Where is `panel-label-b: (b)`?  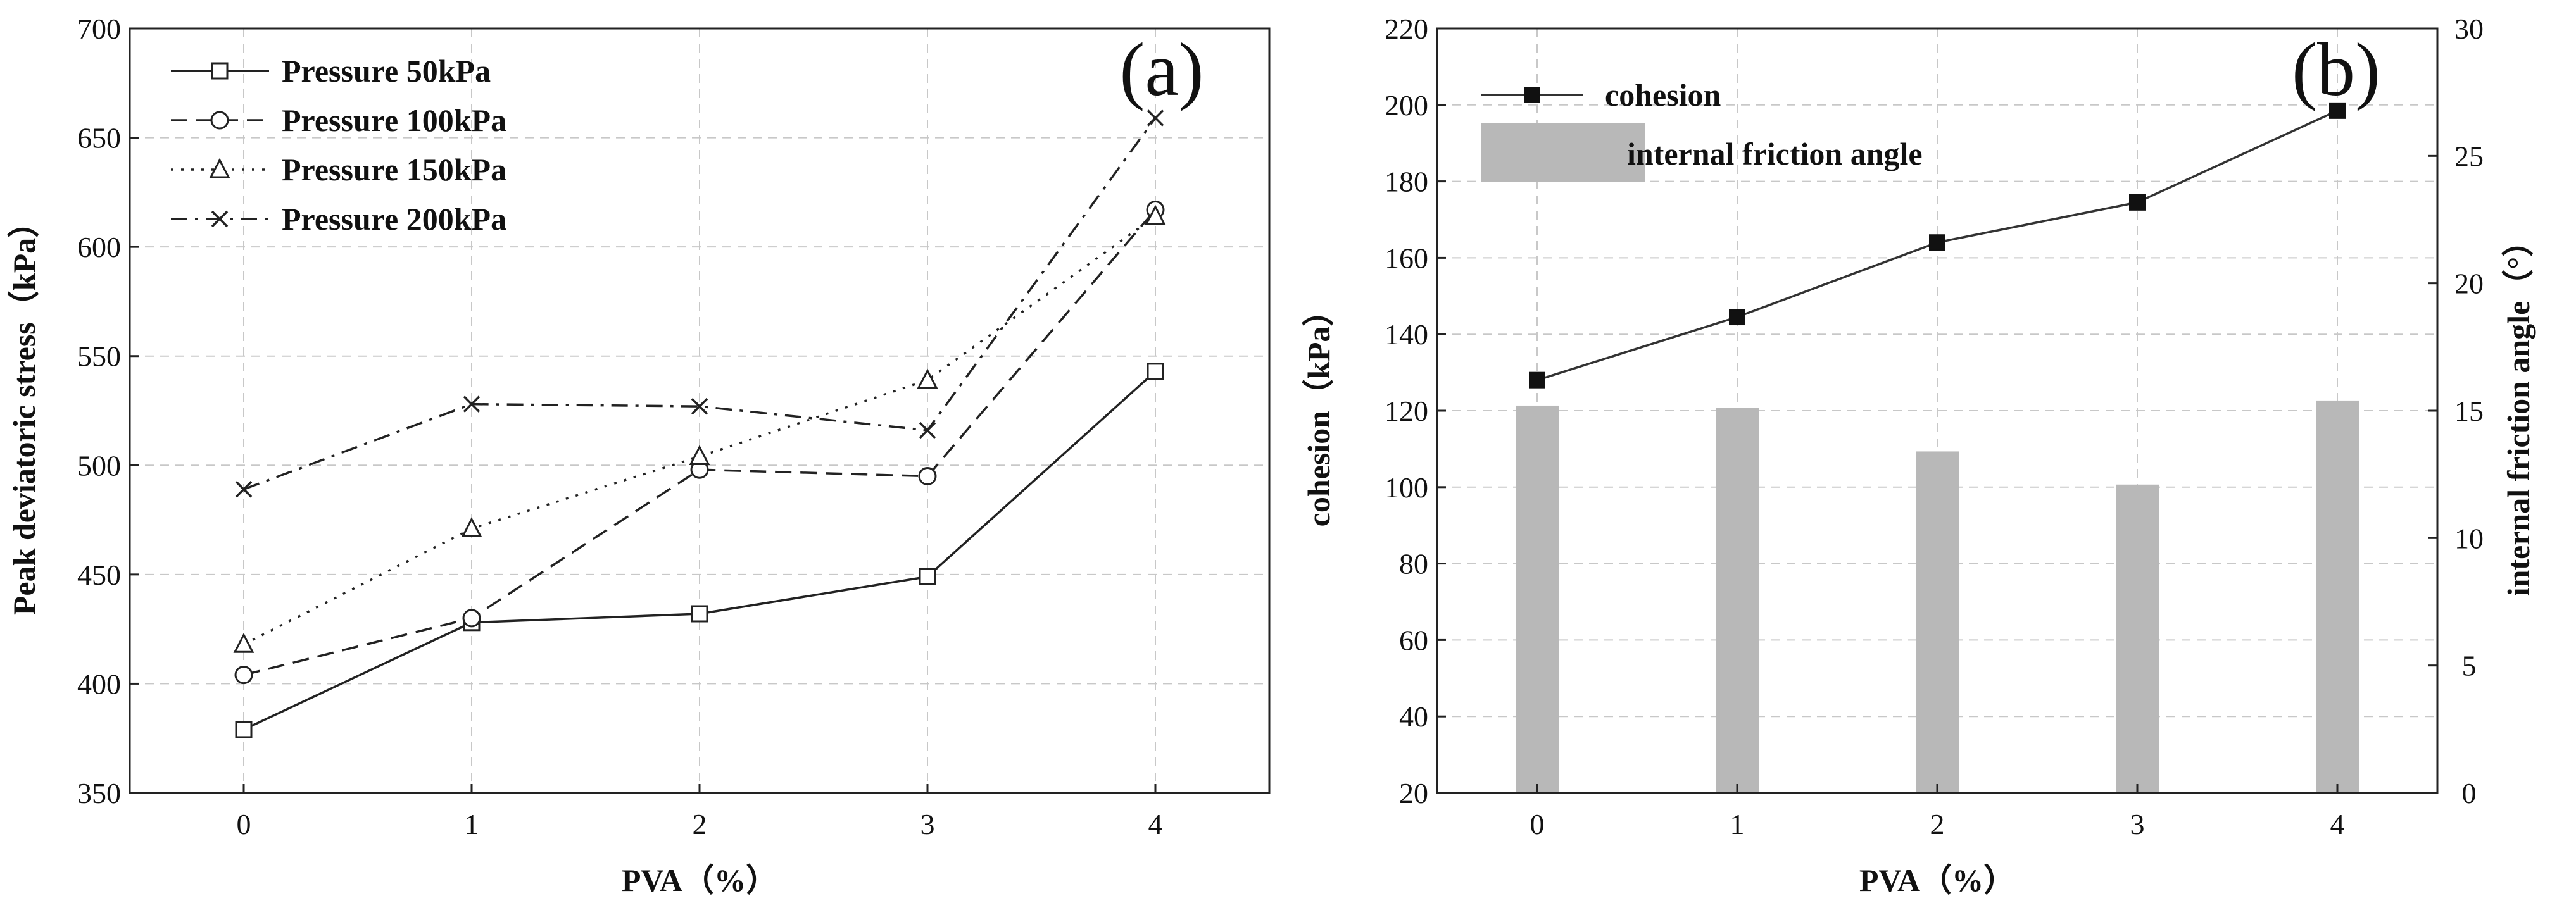 panel-label-b: (b) is located at coordinates (2336, 69).